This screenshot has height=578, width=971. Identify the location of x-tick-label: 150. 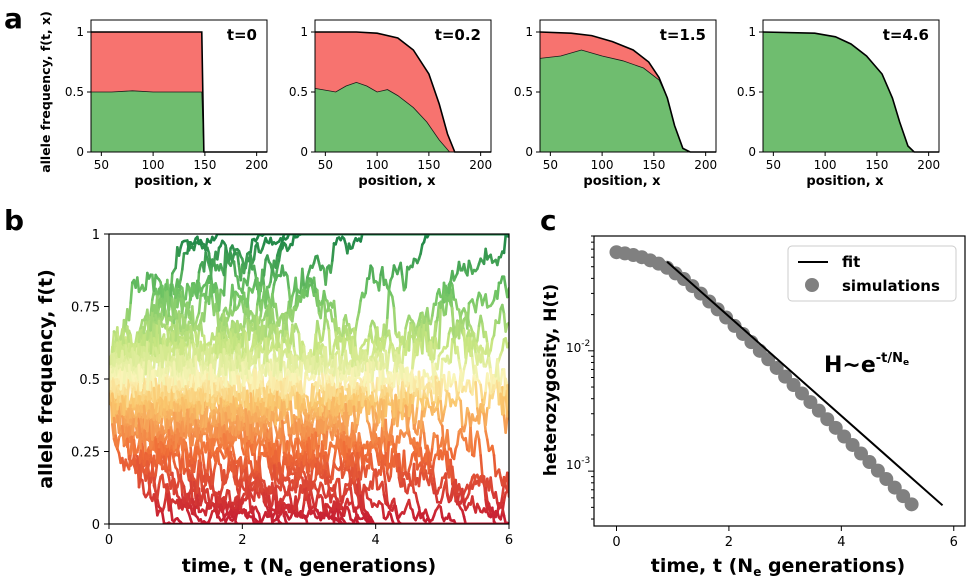
(428, 165).